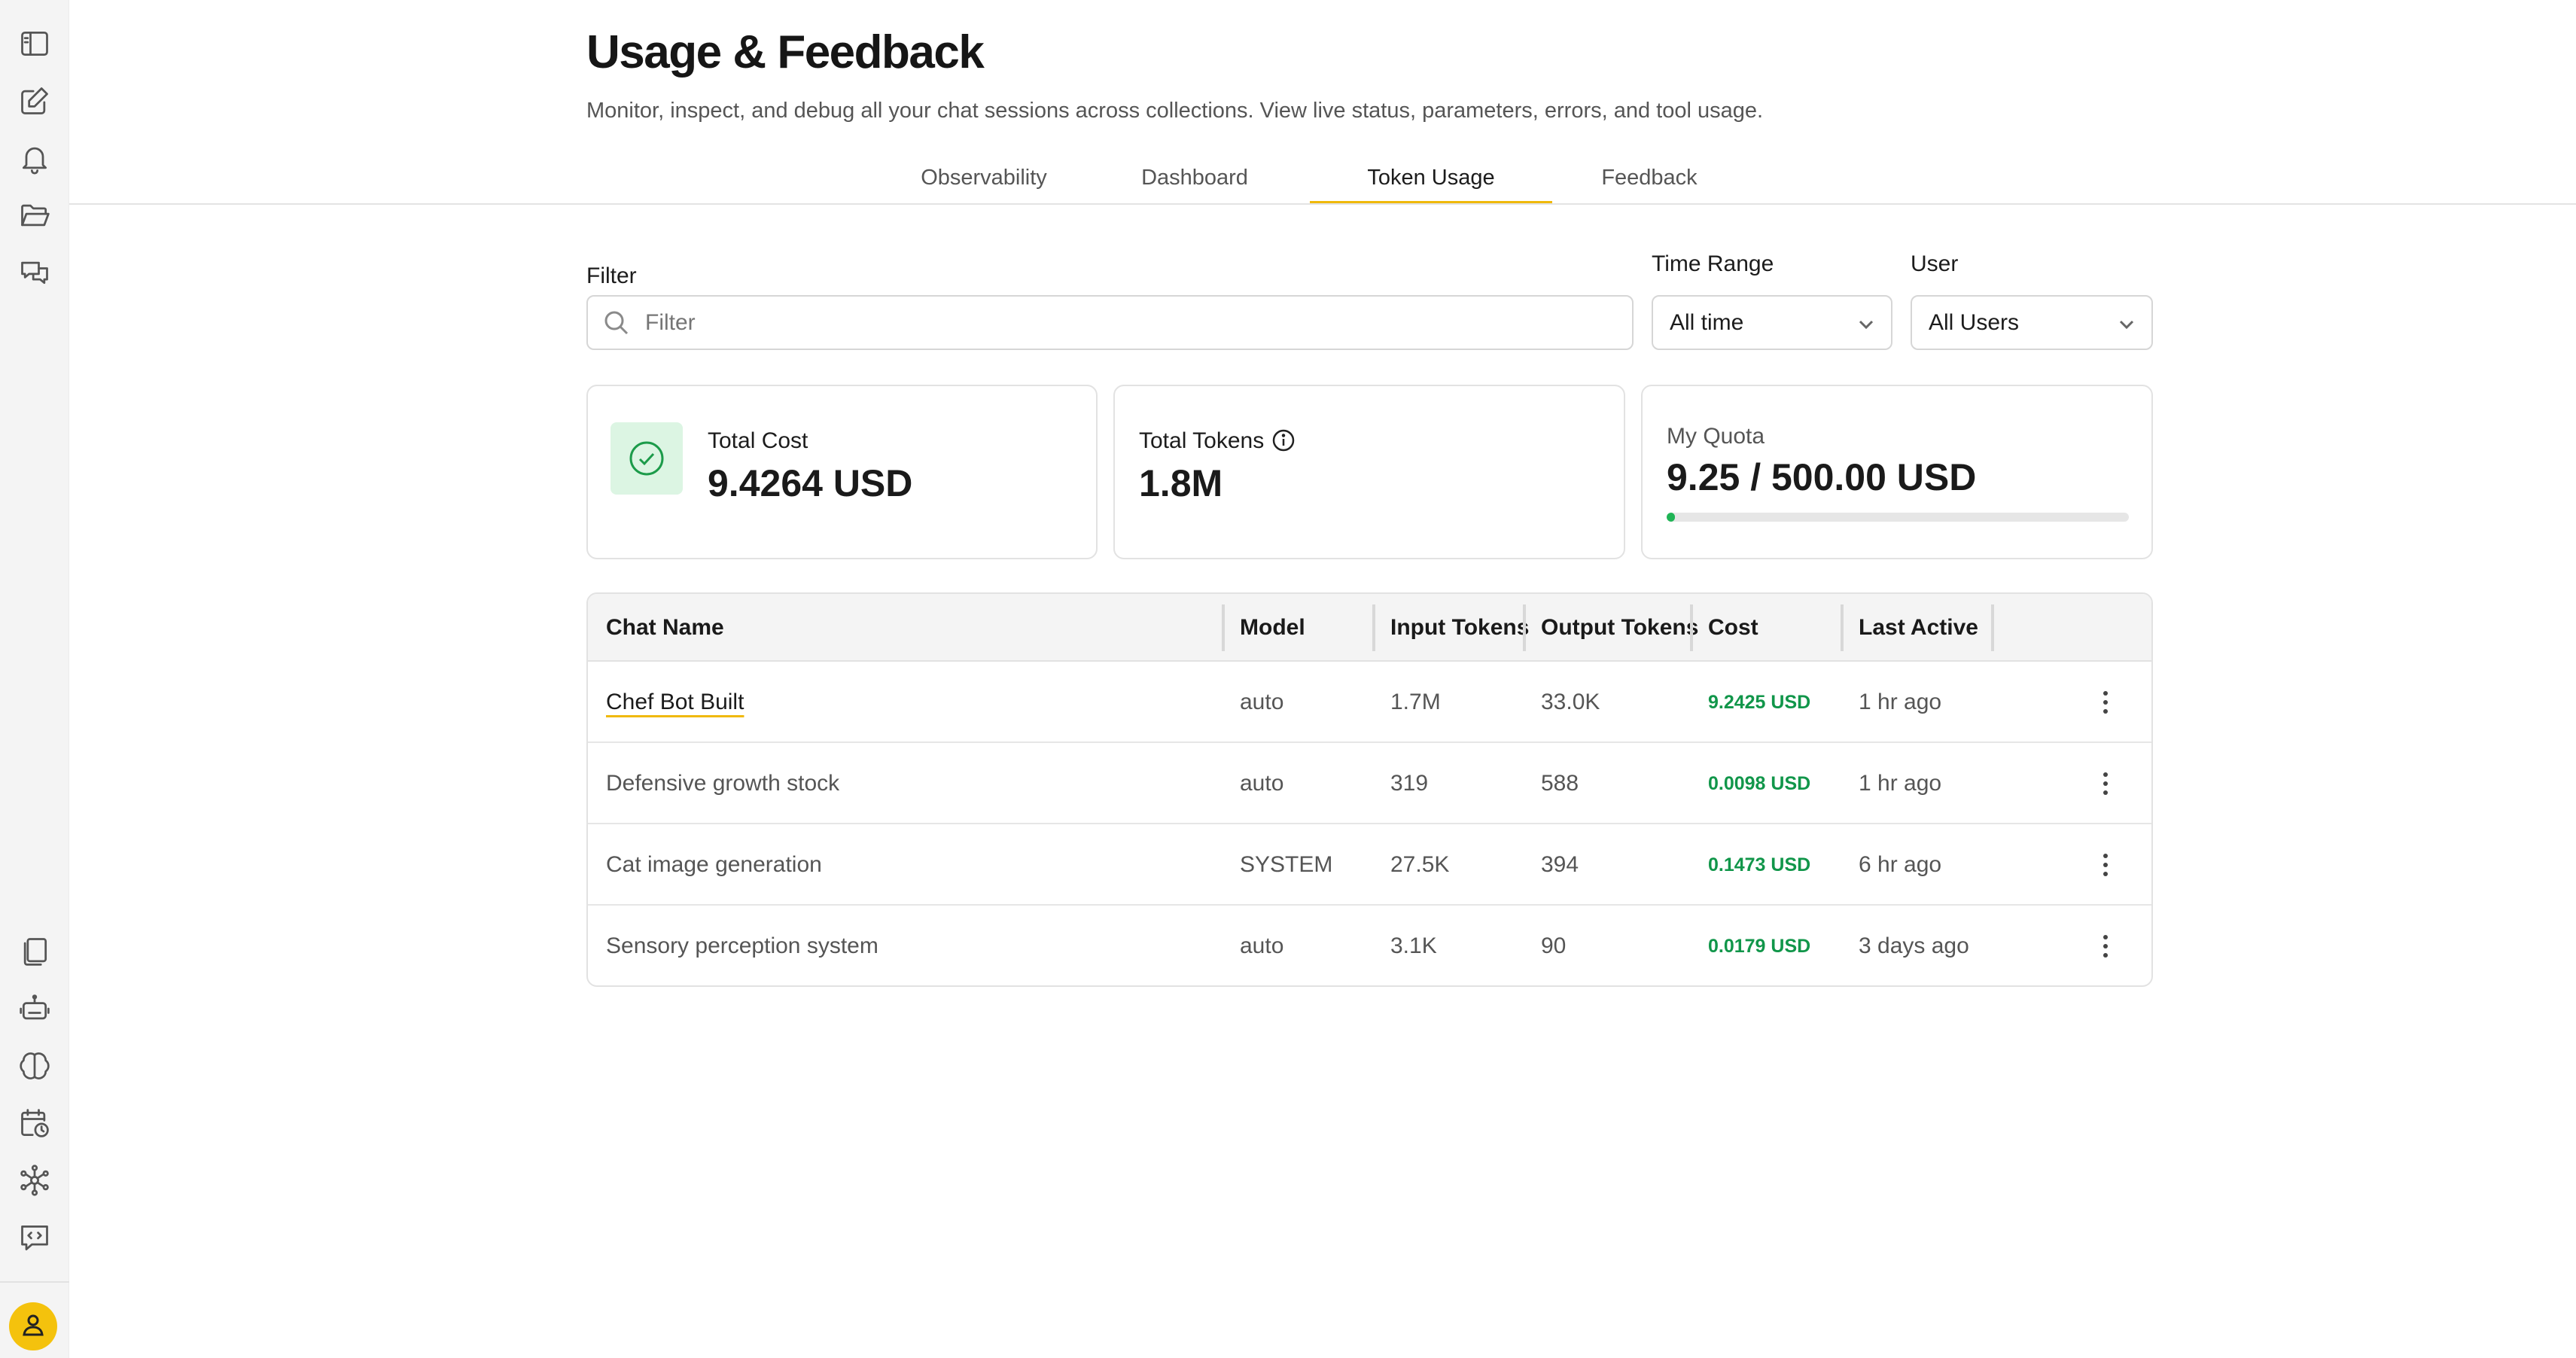  What do you see at coordinates (35, 272) in the screenshot?
I see `chat-bubbles-icon` at bounding box center [35, 272].